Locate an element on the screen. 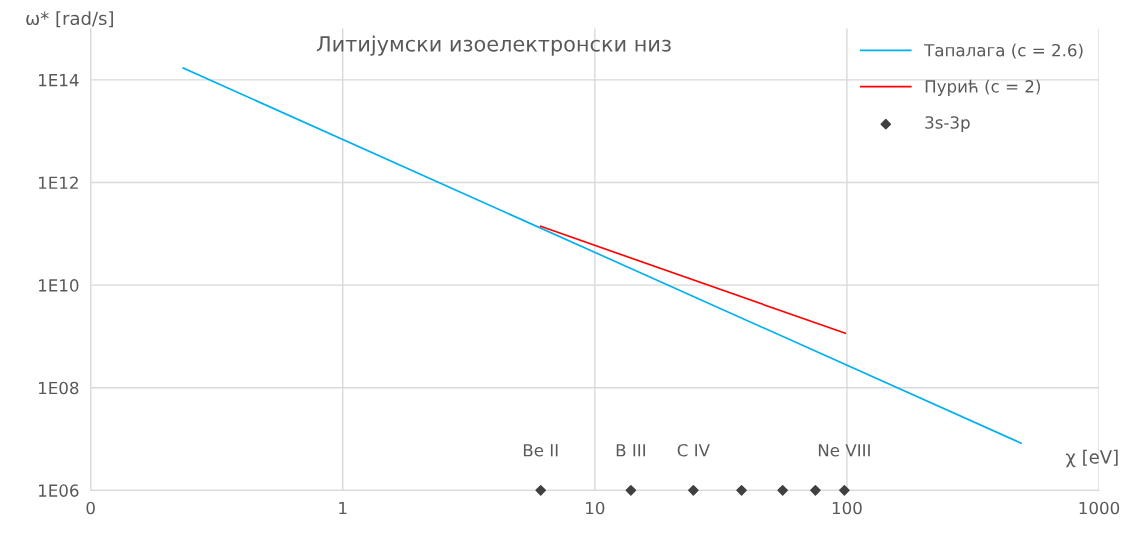  legend-label: 3s-3p is located at coordinates (947, 124).